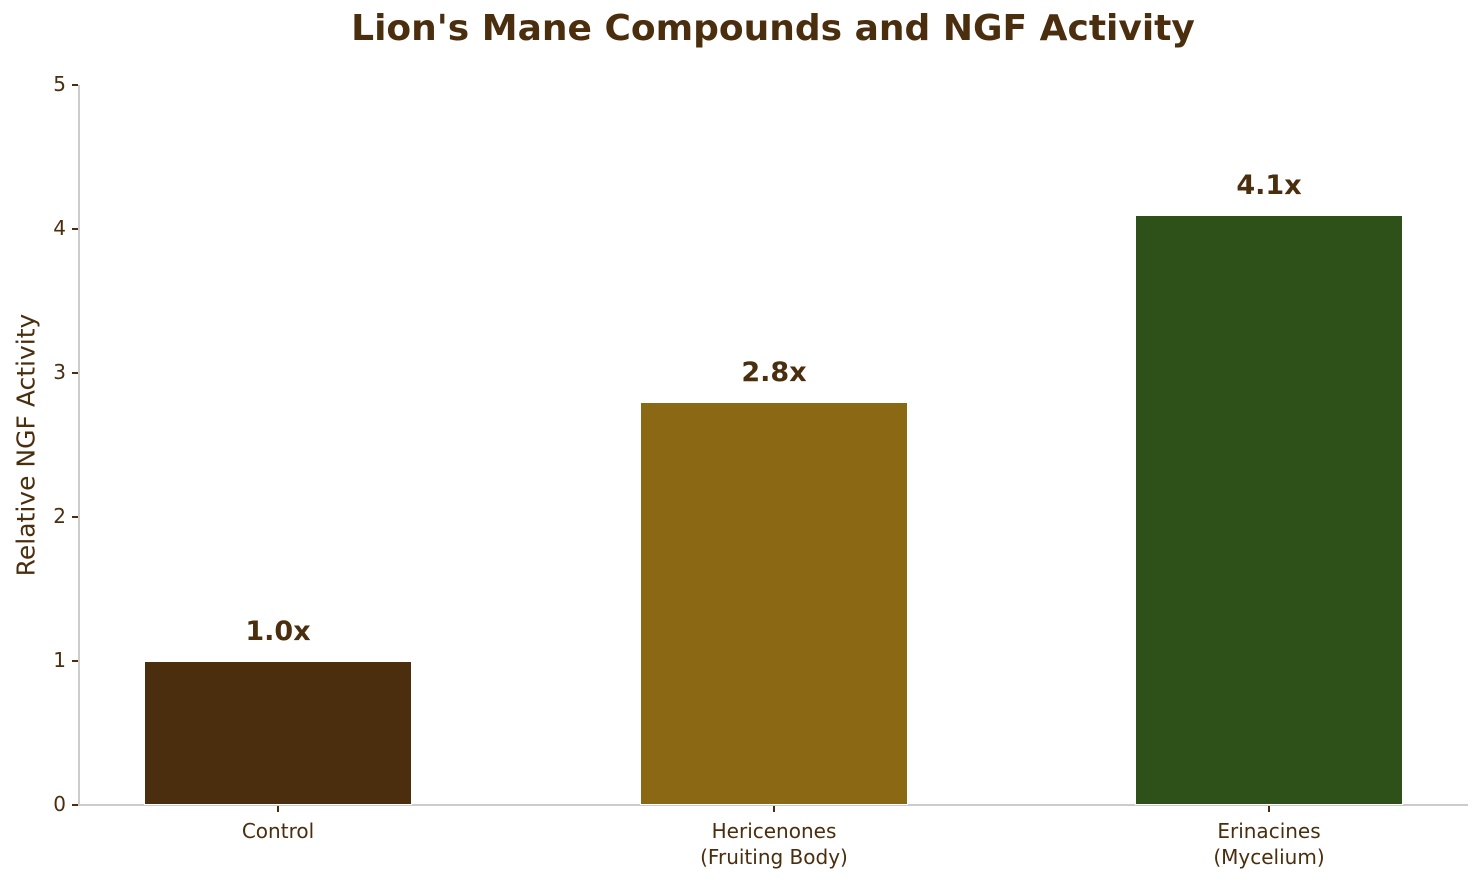 The image size is (1484, 885). Describe the element at coordinates (773, 28) in the screenshot. I see `chart-title: Lion's Mane Compounds and NGF Activity` at that location.